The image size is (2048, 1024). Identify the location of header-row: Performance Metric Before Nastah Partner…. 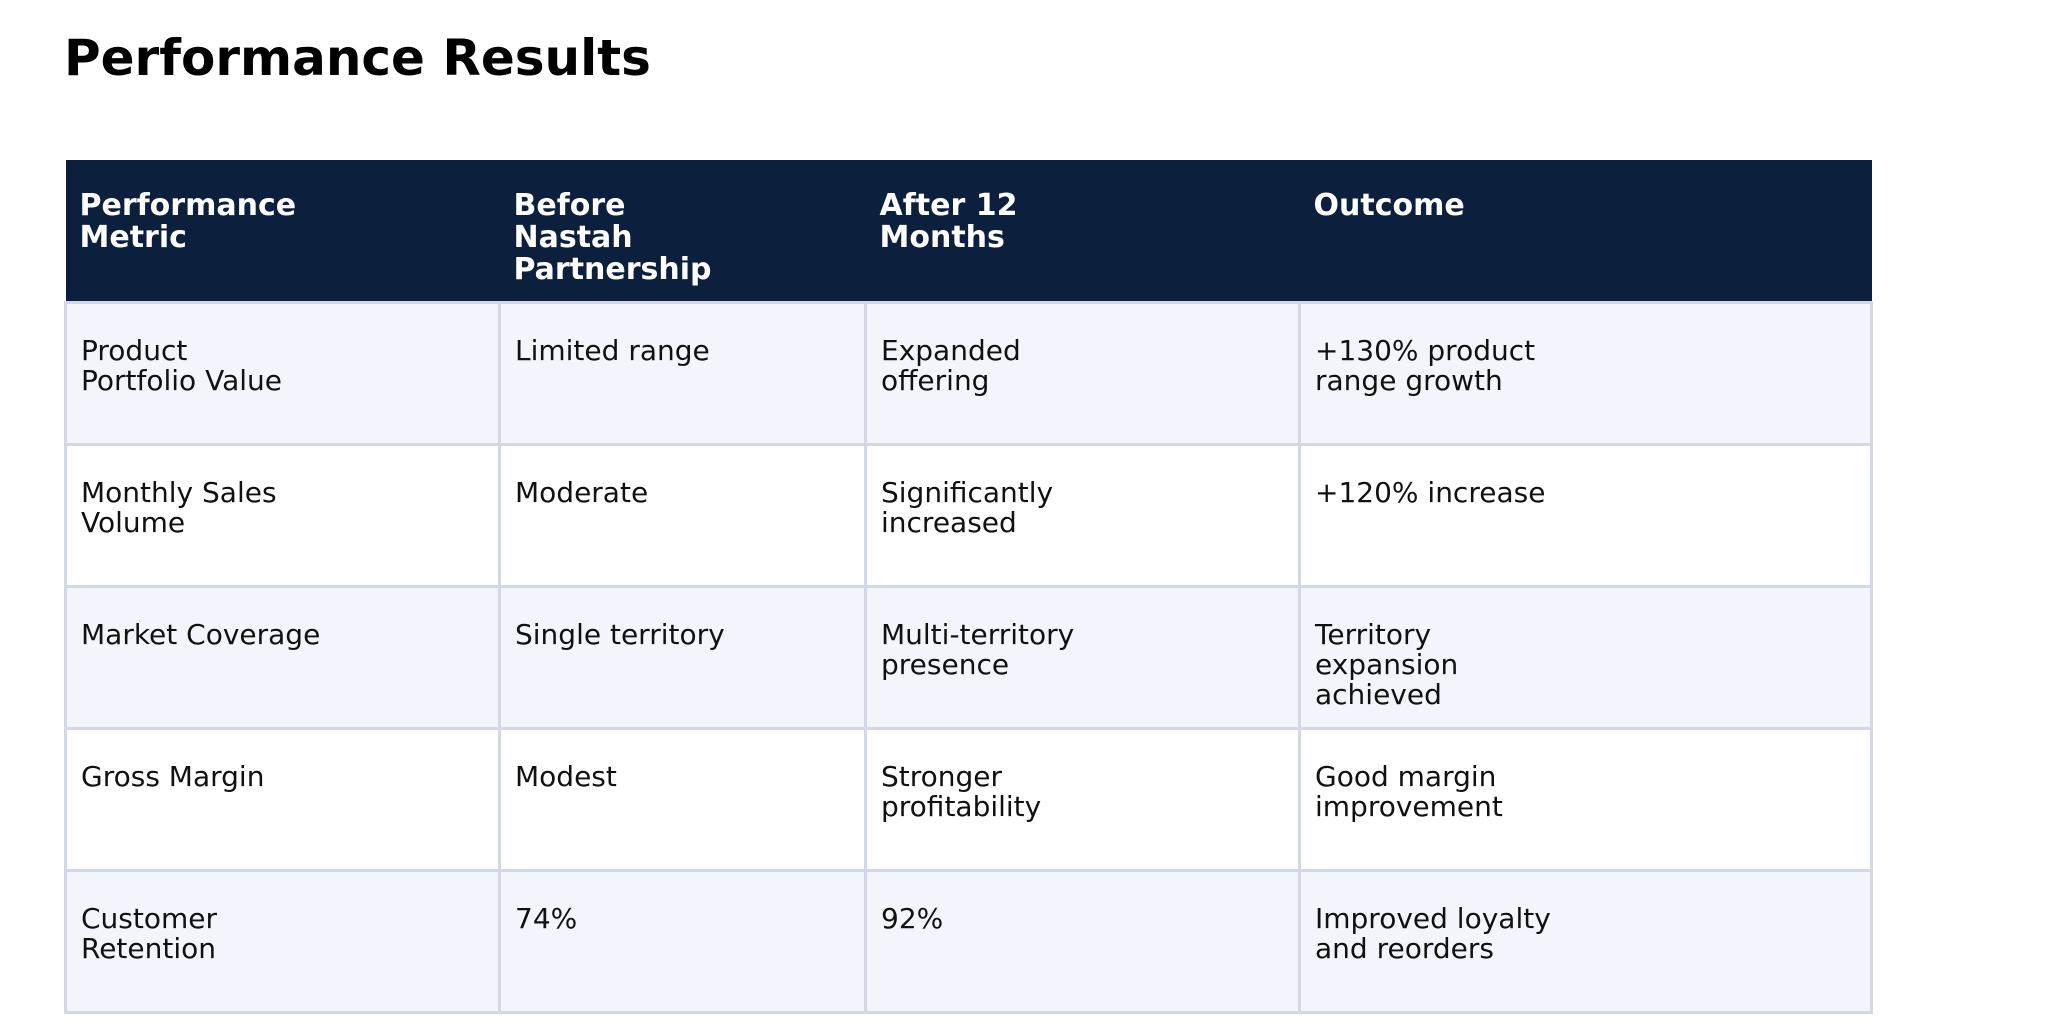
(968, 231).